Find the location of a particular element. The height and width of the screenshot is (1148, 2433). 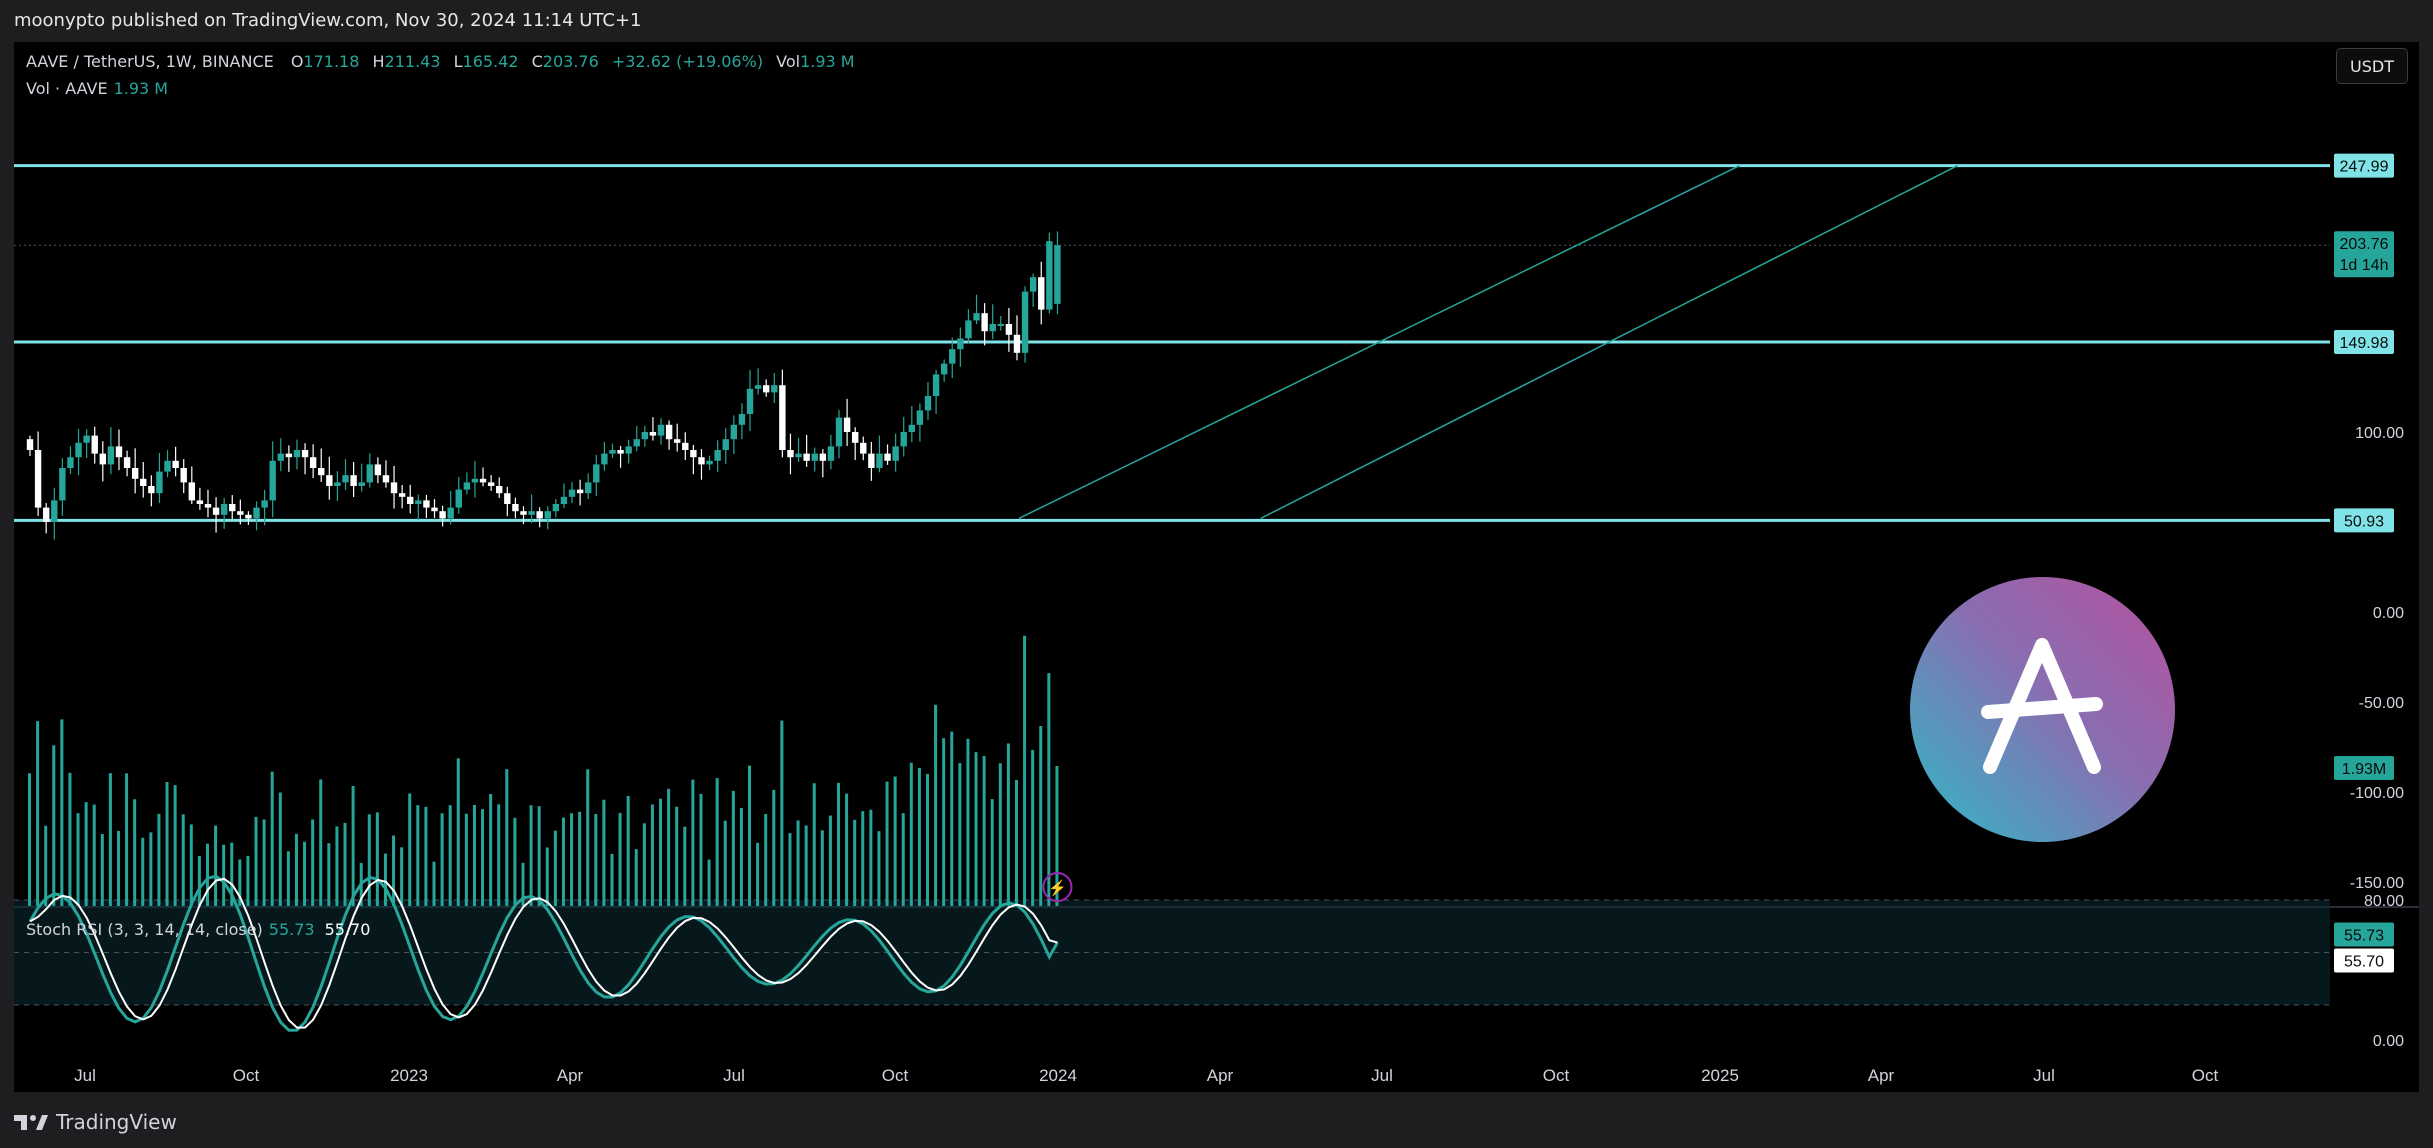

stoch-k-line is located at coordinates (543, 953).